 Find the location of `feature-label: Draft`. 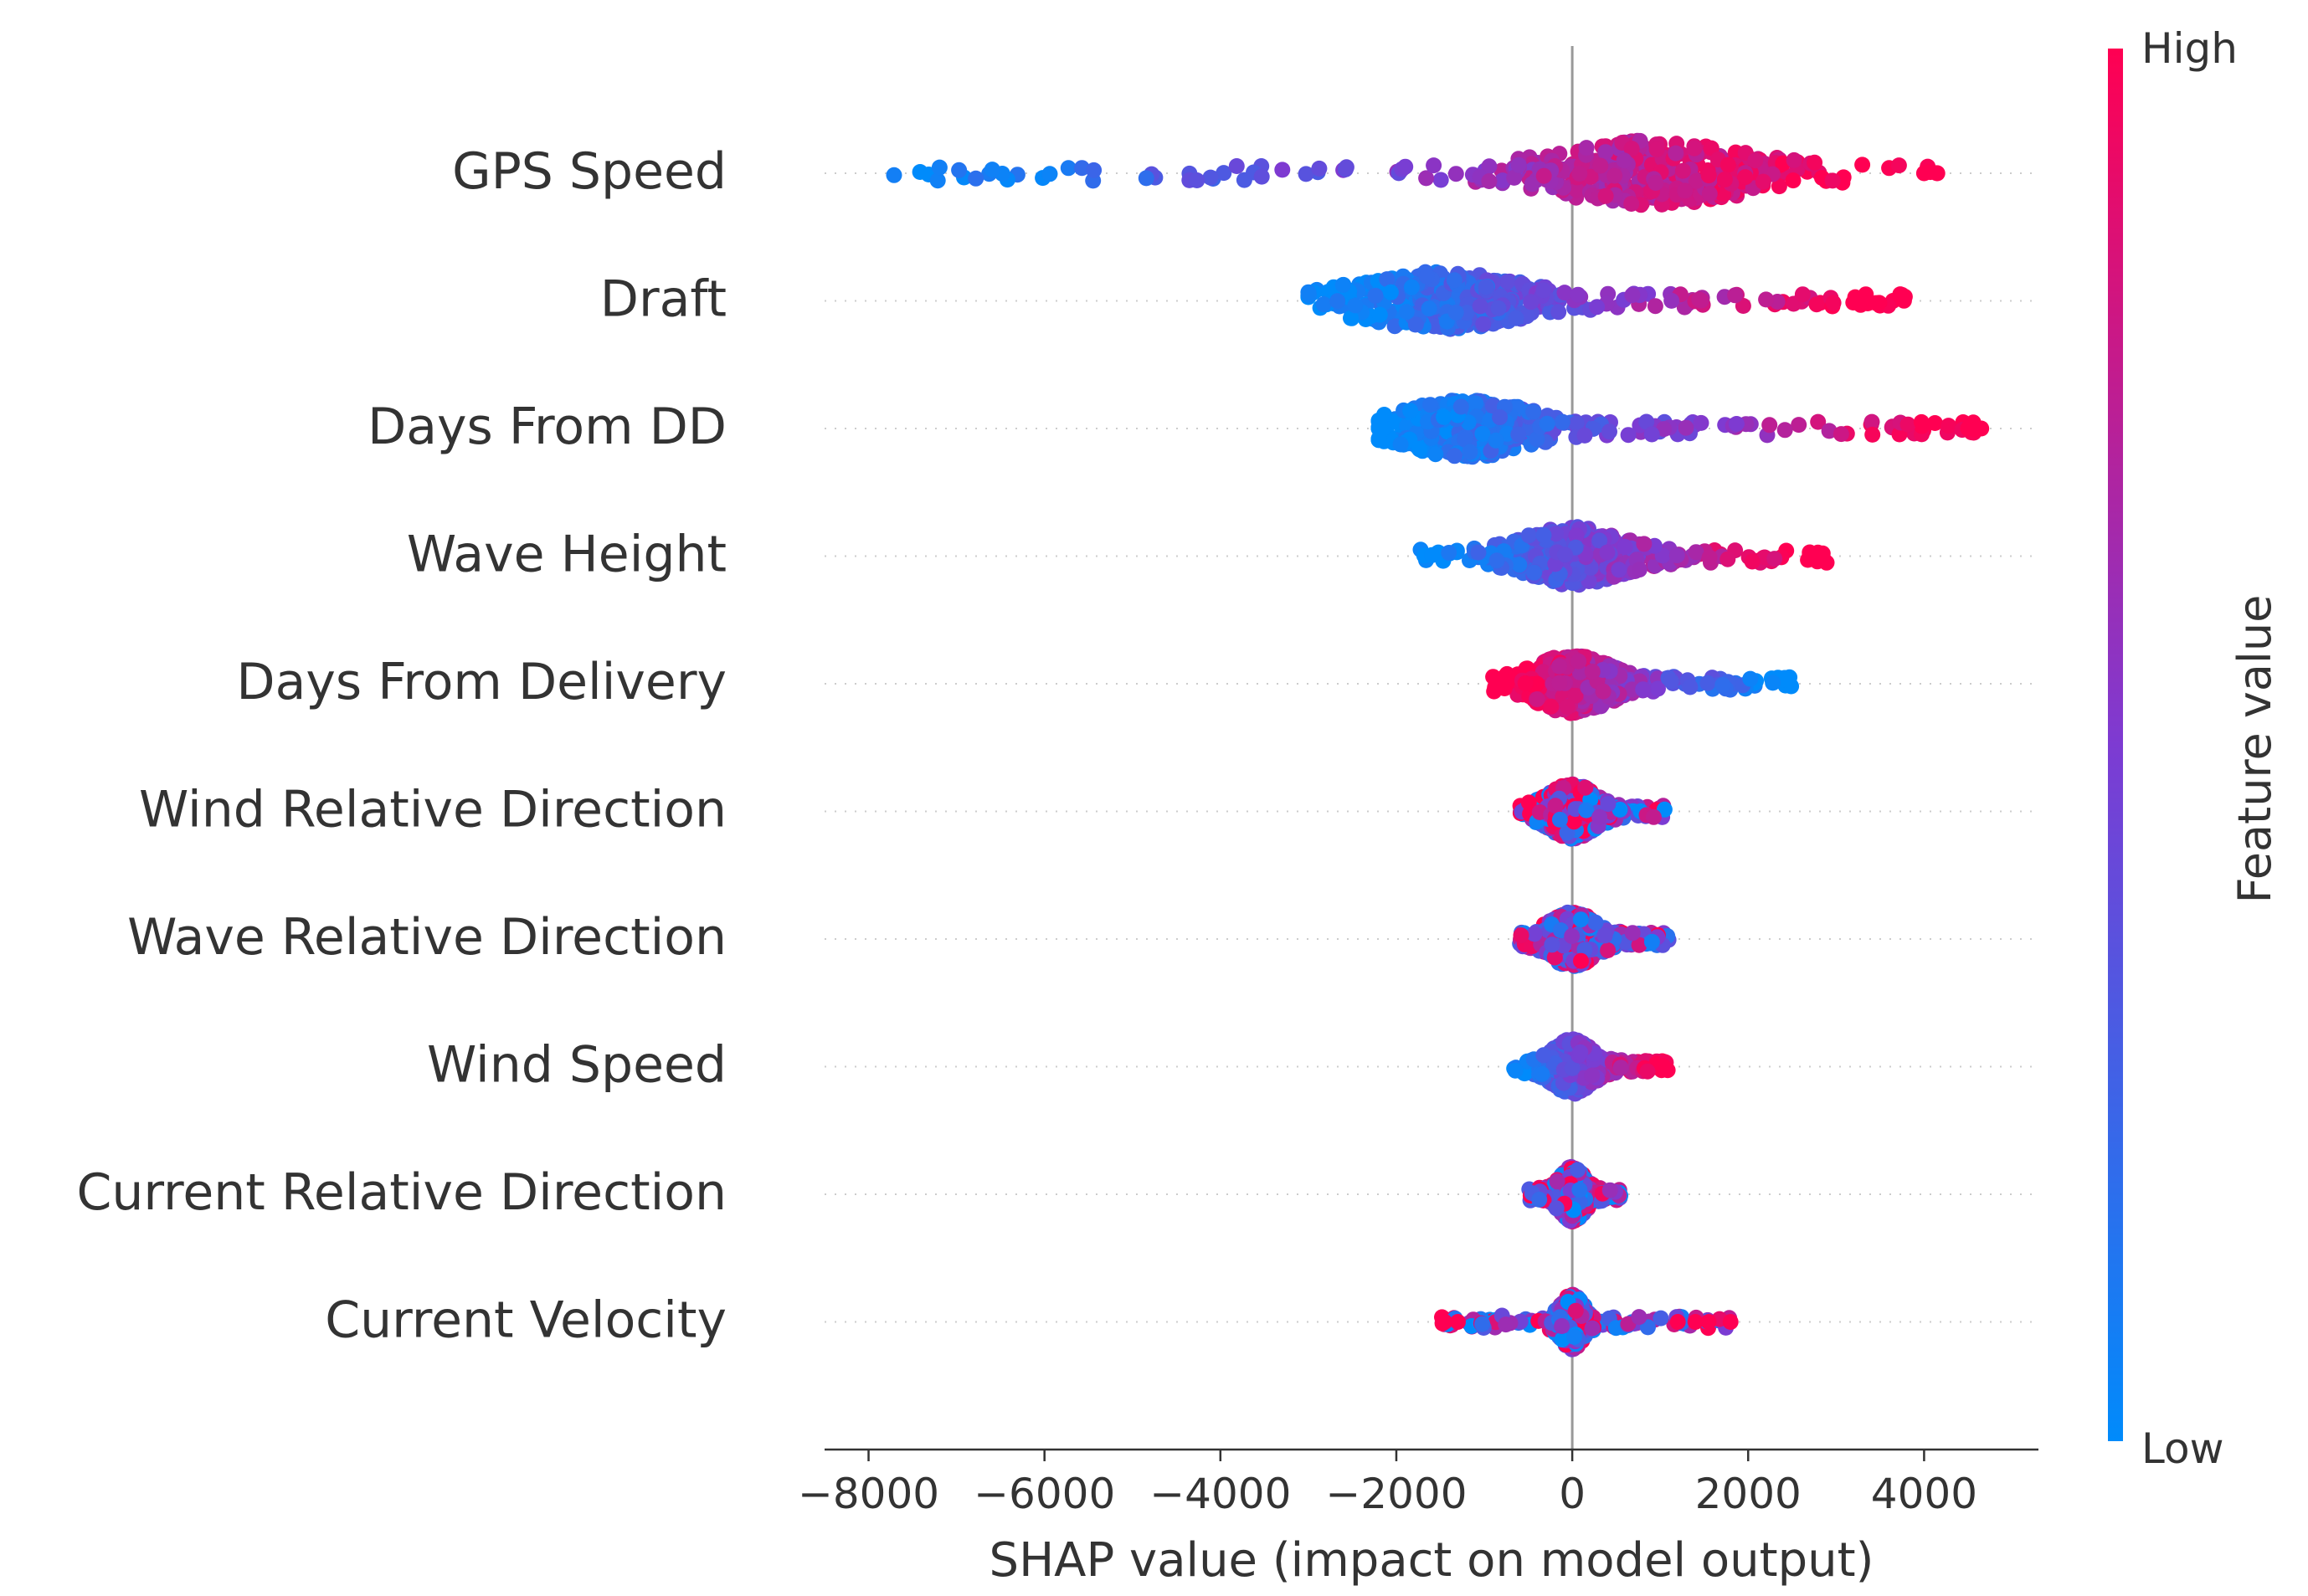

feature-label: Draft is located at coordinates (663, 299).